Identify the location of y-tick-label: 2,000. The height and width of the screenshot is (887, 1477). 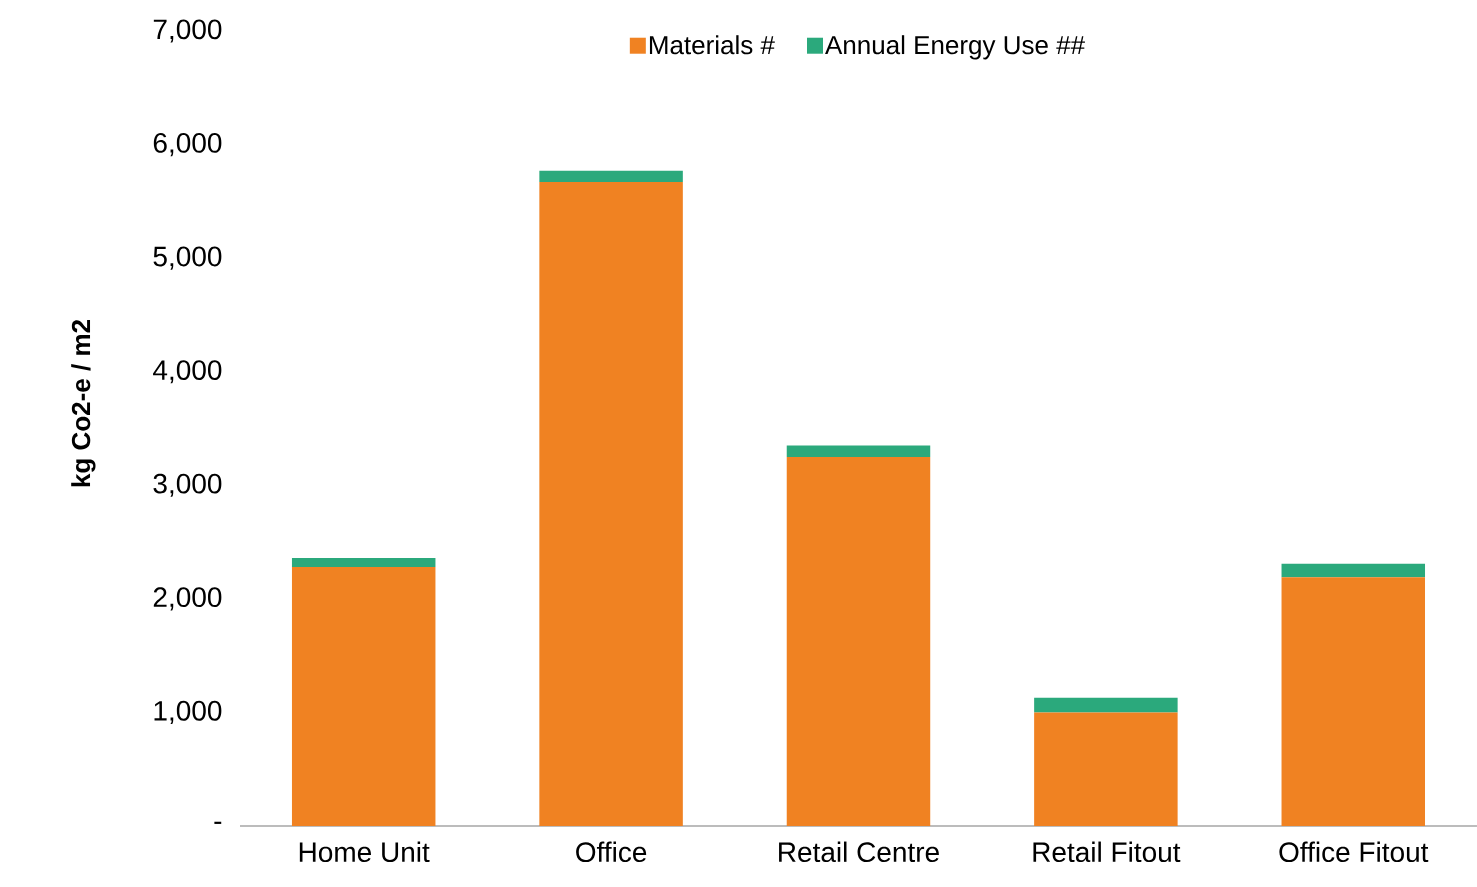
(187, 599).